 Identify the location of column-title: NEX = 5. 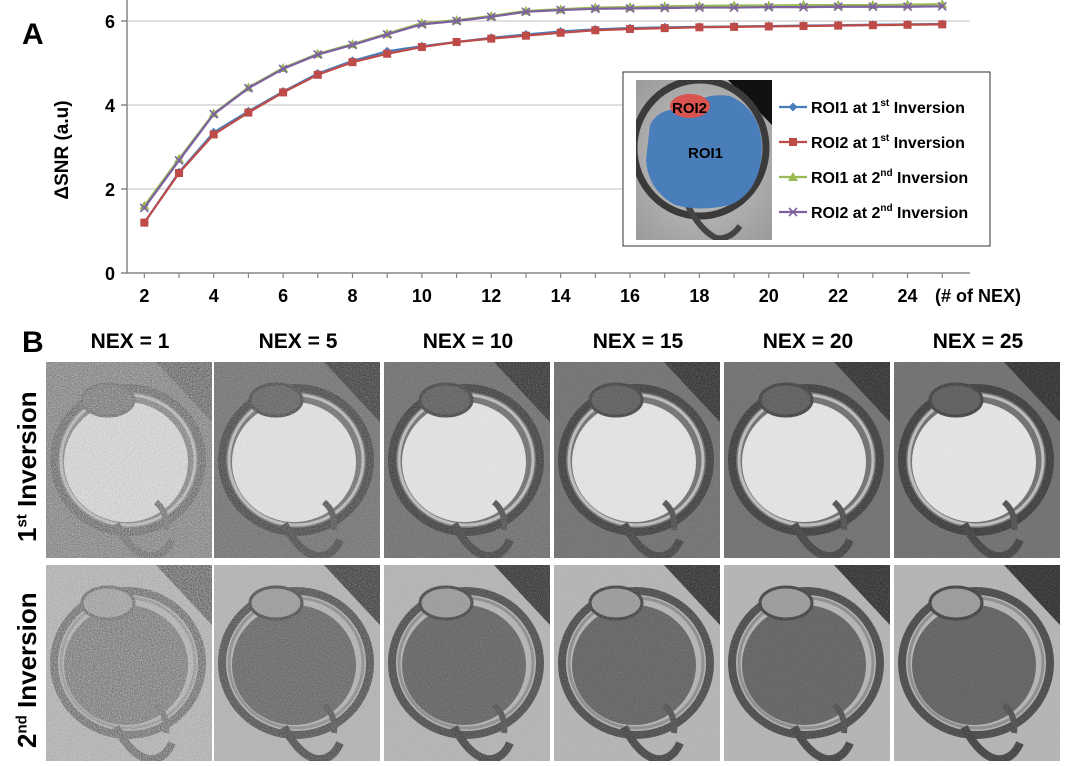
(298, 341).